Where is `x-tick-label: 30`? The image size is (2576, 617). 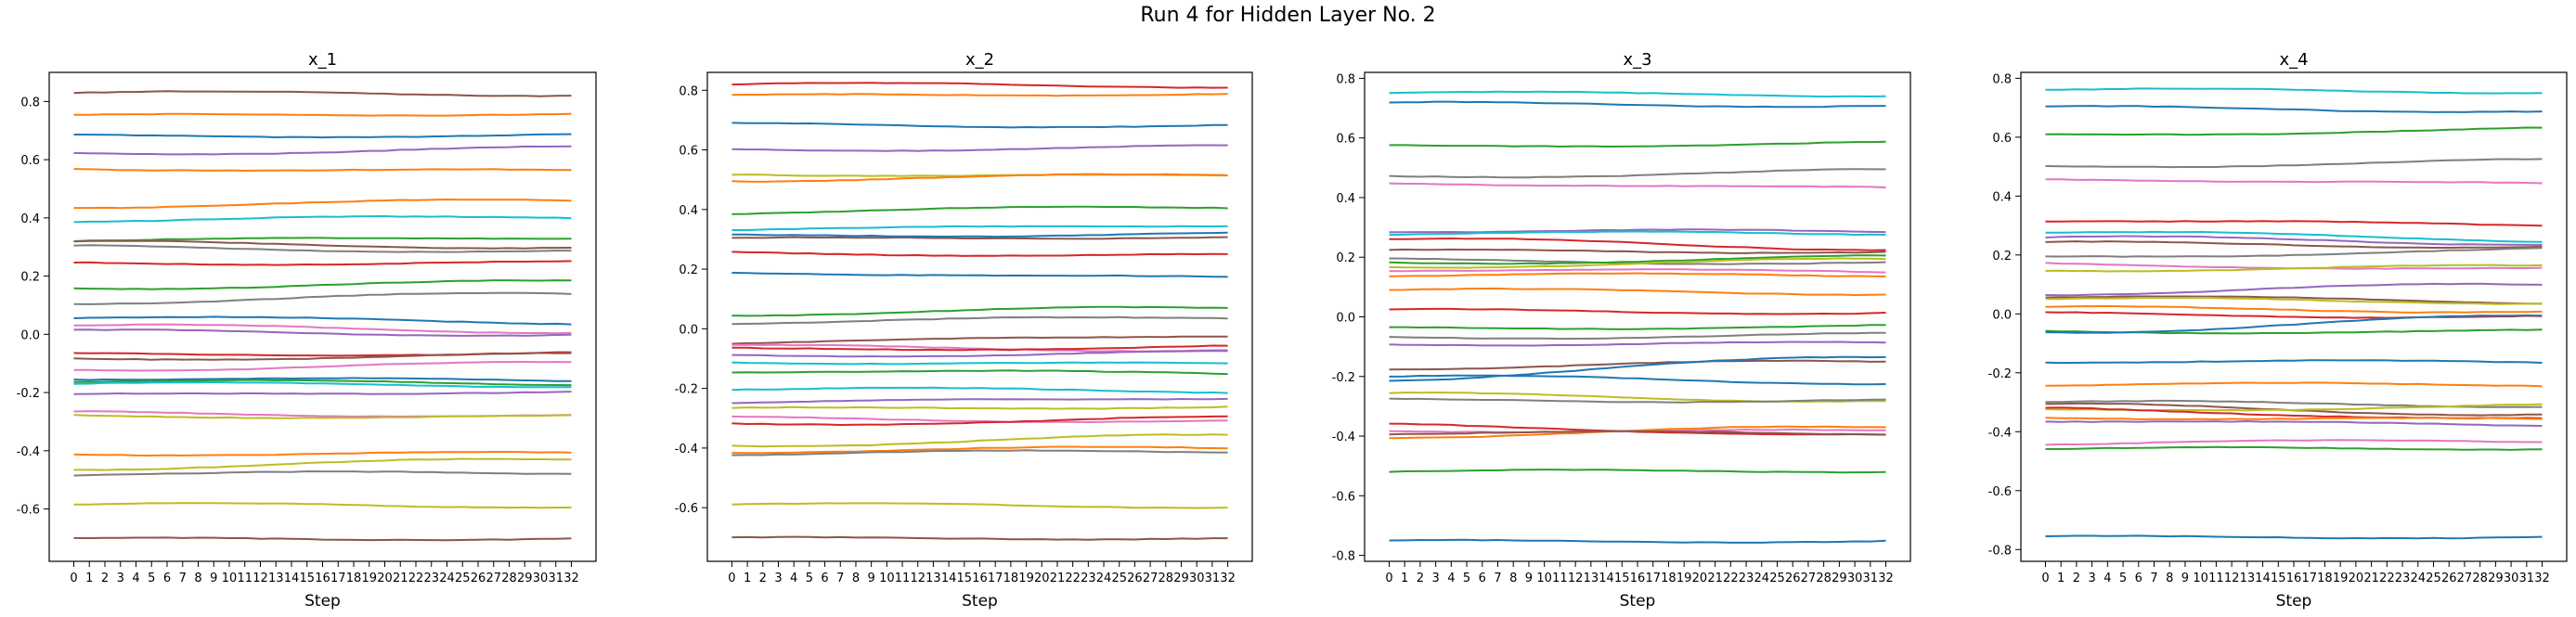 x-tick-label: 30 is located at coordinates (541, 578).